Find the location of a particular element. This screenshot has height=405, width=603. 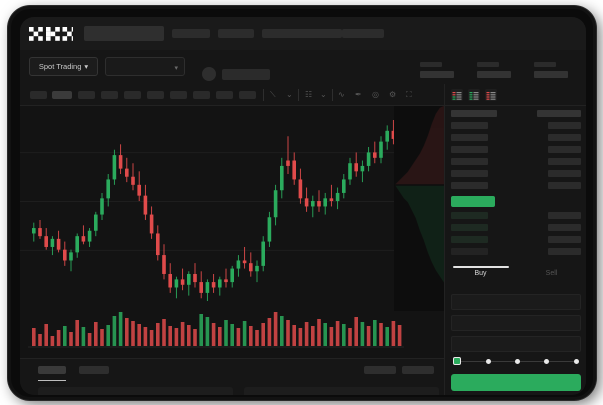

chart-toolbar: ⟍ ⌄ ☷ ⌄ ∿ ✒ ◎ ⚙ ⛶ is located at coordinates (232, 95).